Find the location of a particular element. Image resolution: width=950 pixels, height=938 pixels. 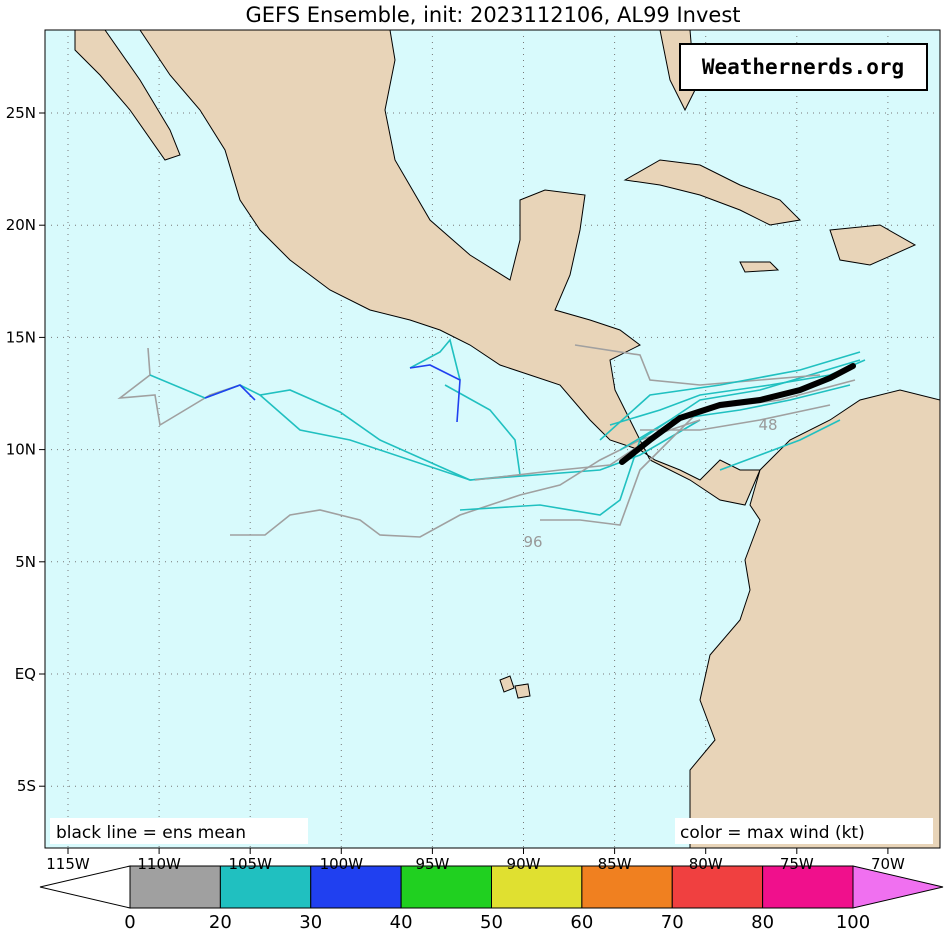

x-tick-label: 105W is located at coordinates (250, 864).